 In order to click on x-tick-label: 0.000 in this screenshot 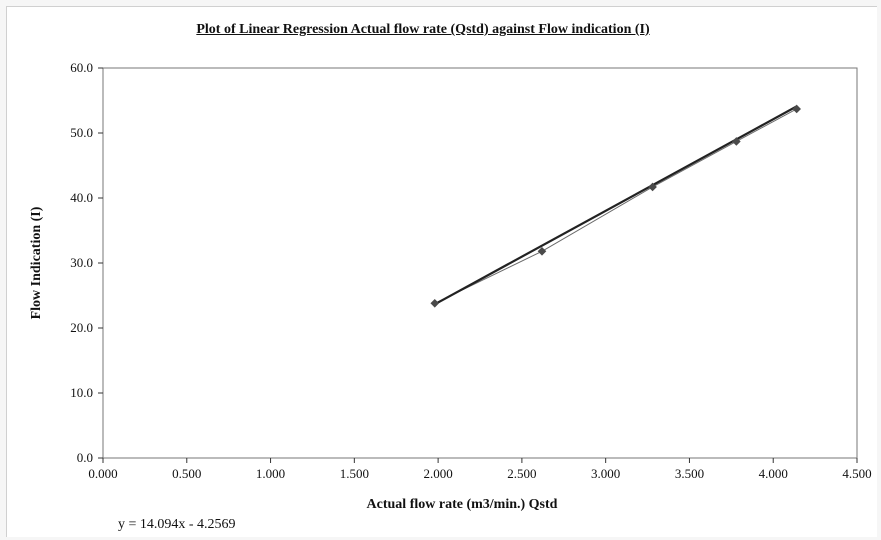, I will do `click(102, 473)`.